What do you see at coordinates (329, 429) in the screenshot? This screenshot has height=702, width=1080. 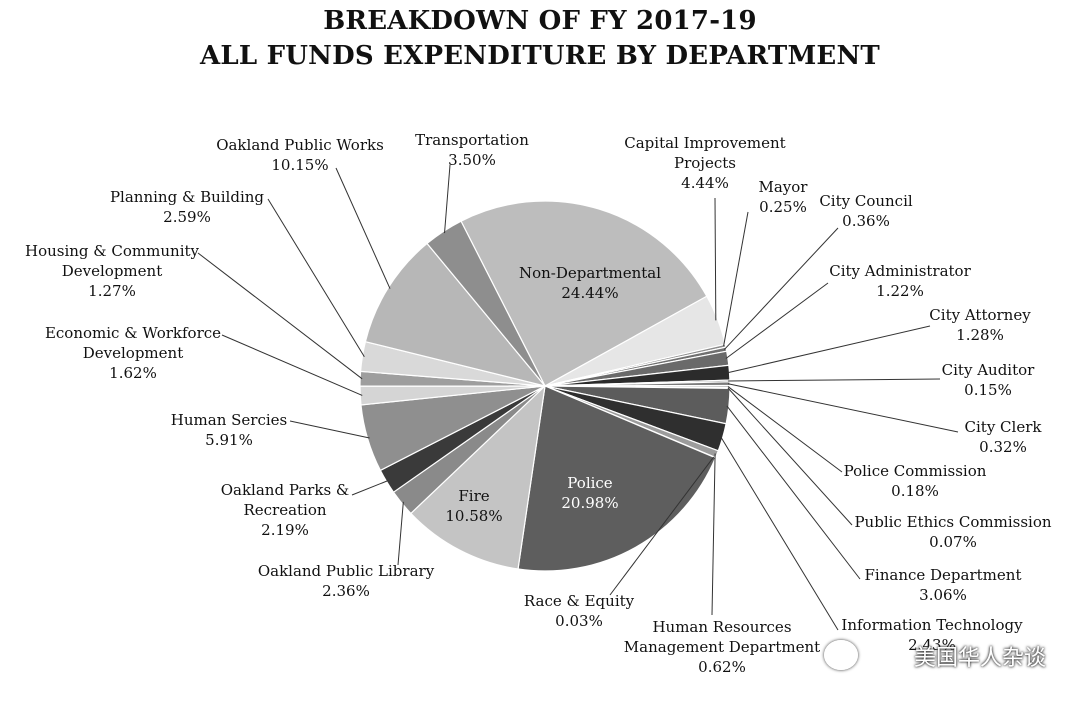 I see `leader-line-human-sercies` at bounding box center [329, 429].